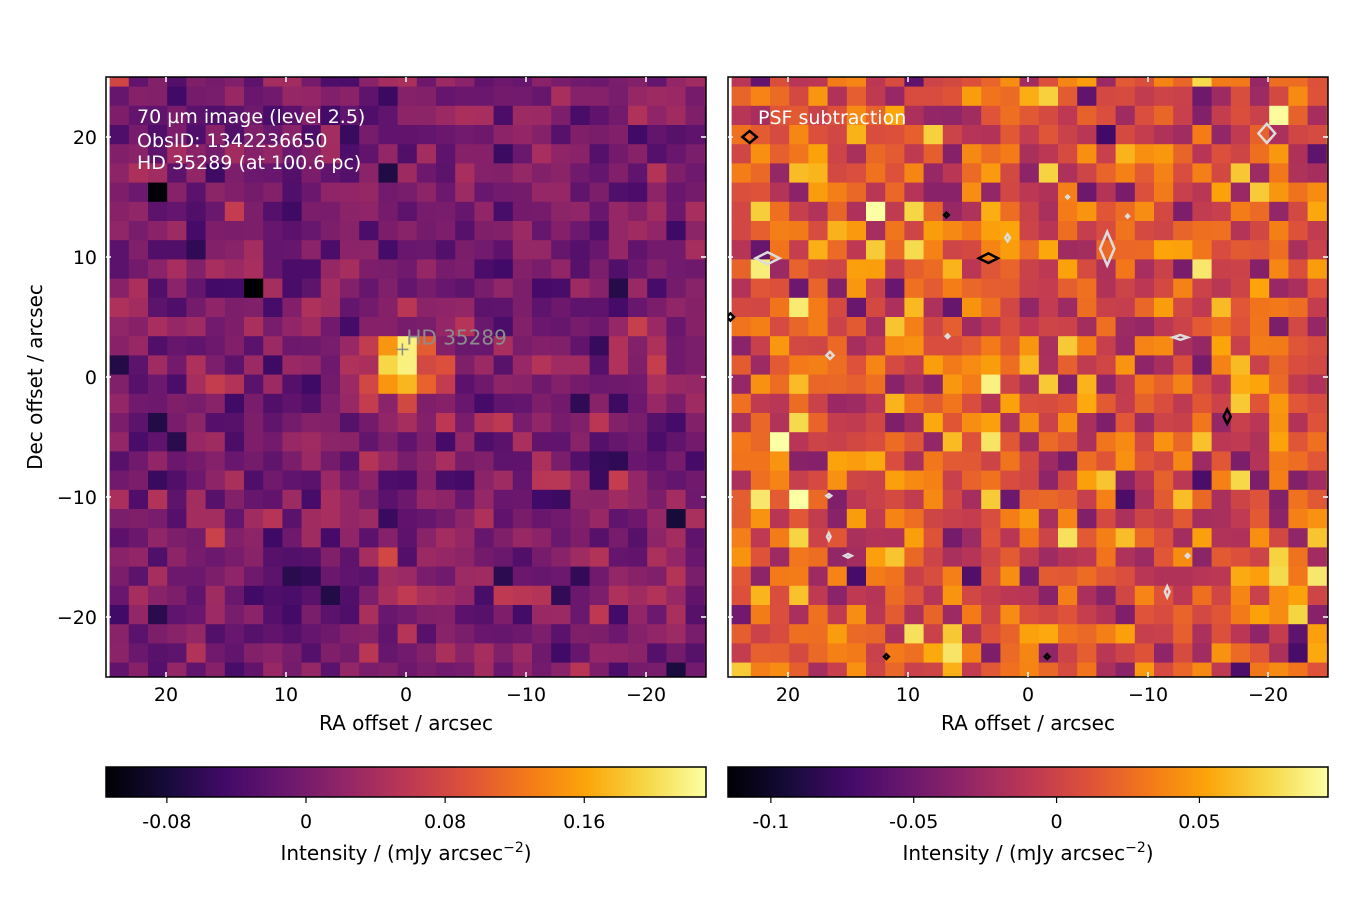 Image resolution: width=1350 pixels, height=900 pixels. I want to click on contour, so click(1007, 237).